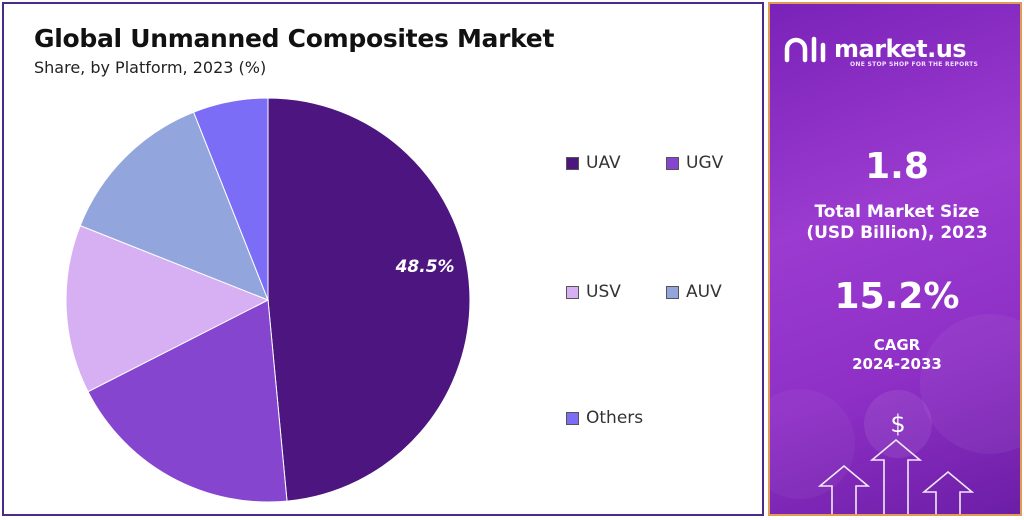  I want to click on legend-label-auv: AUV, so click(704, 292).